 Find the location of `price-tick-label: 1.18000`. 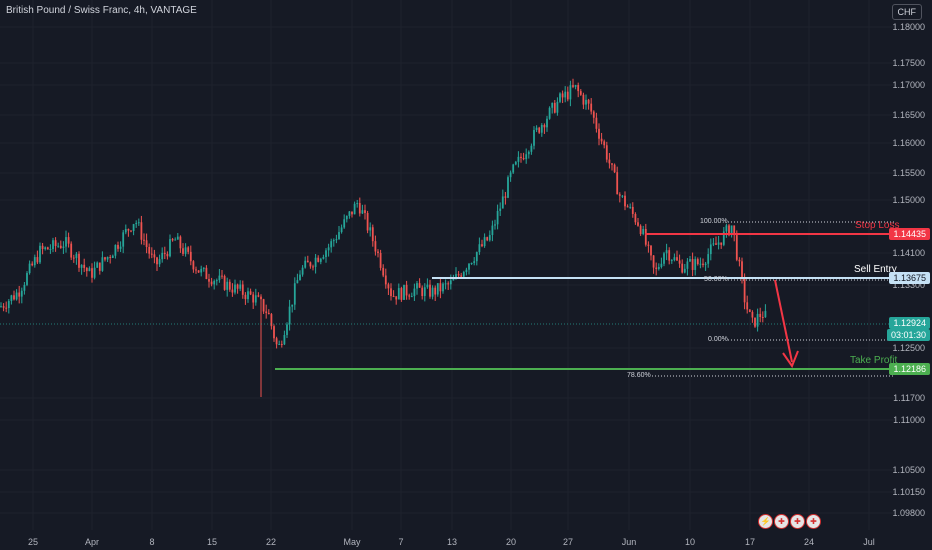

price-tick-label: 1.18000 is located at coordinates (908, 27).